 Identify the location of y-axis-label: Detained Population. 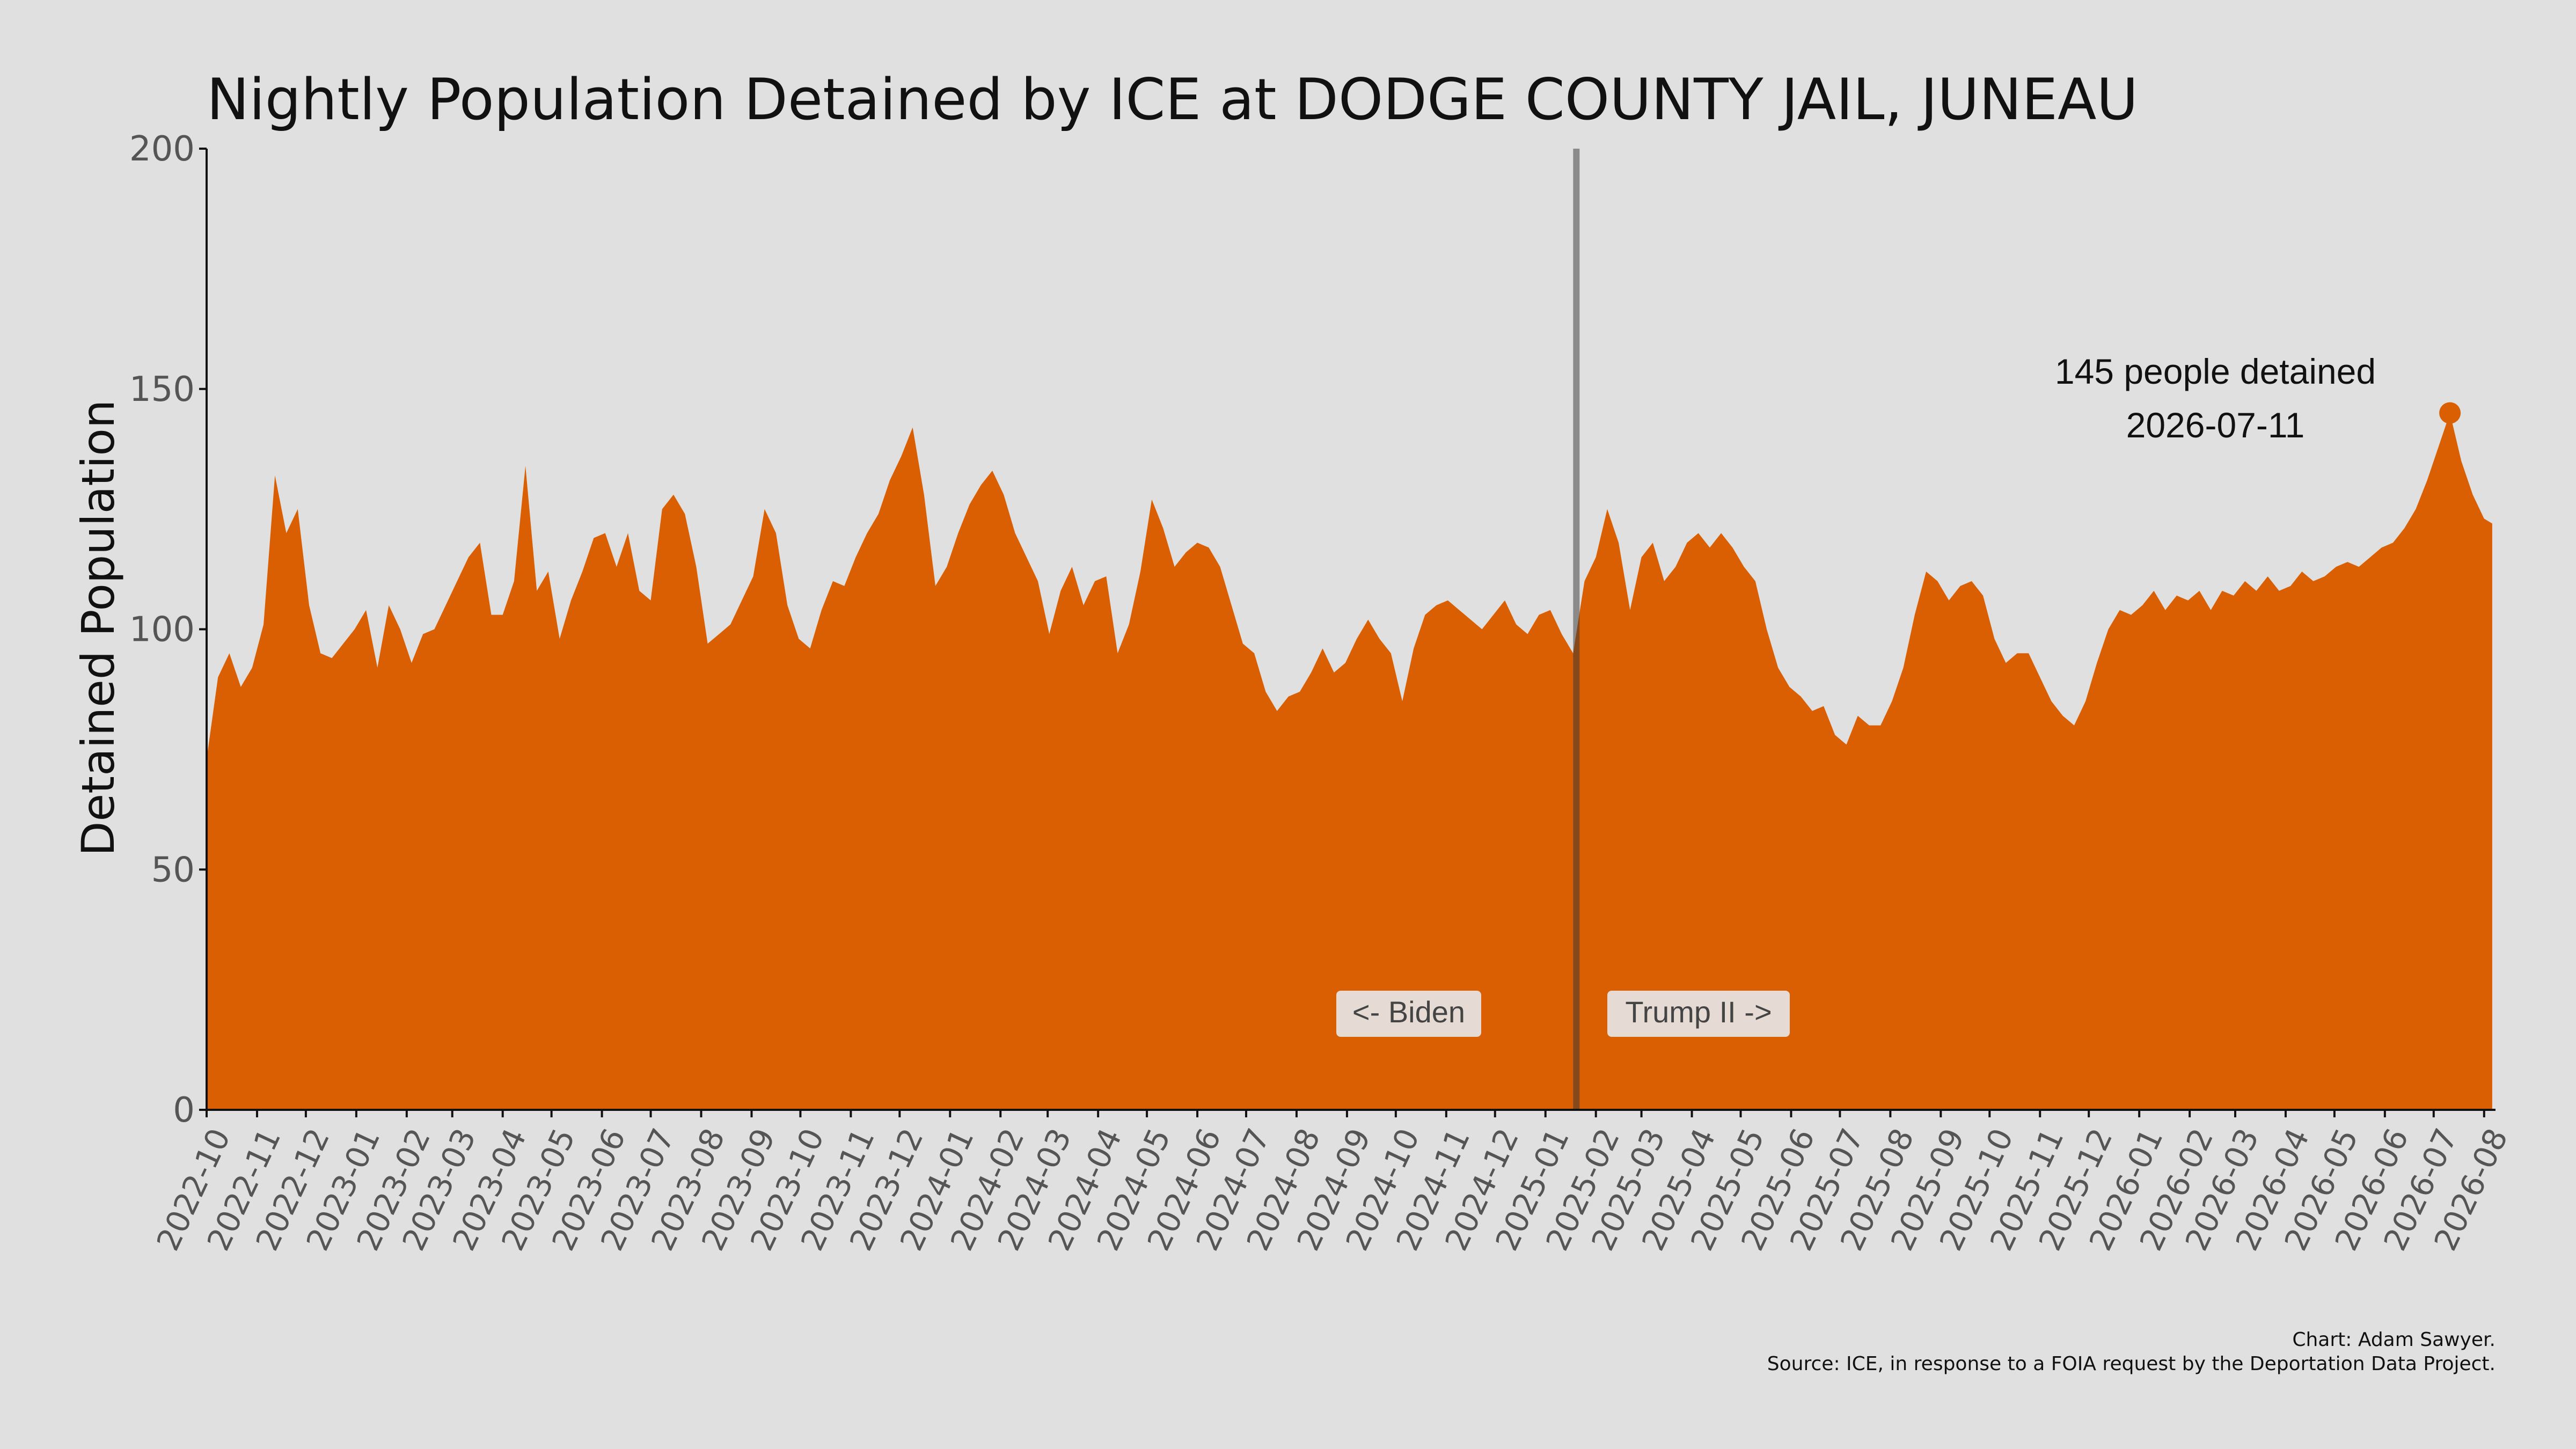
(98, 628).